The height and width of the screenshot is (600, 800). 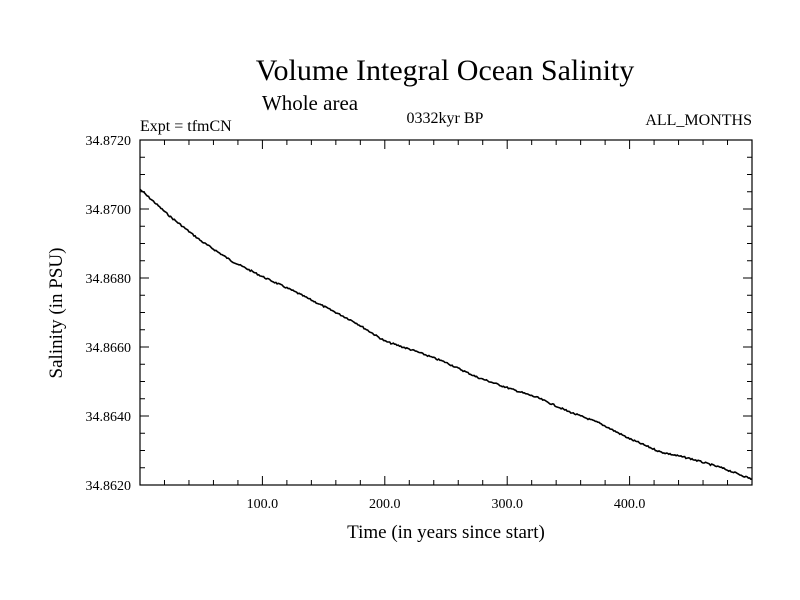 I want to click on y-tick-label: 34.8660, so click(x=109, y=348).